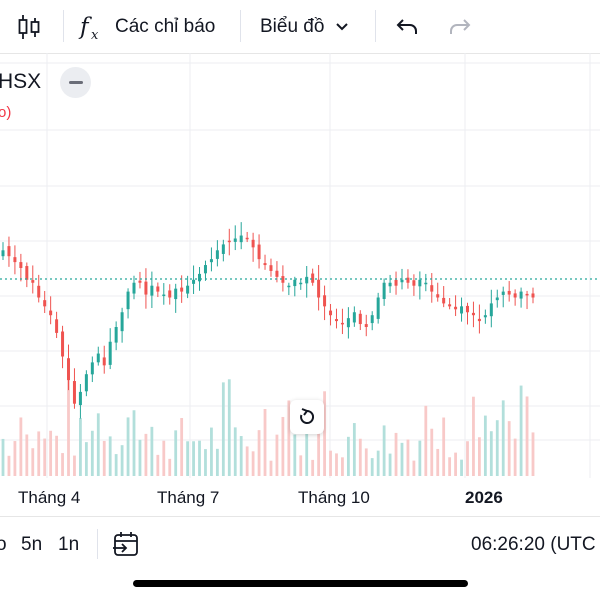 The image size is (600, 600). Describe the element at coordinates (460, 26) in the screenshot. I see `redo-icon` at that location.